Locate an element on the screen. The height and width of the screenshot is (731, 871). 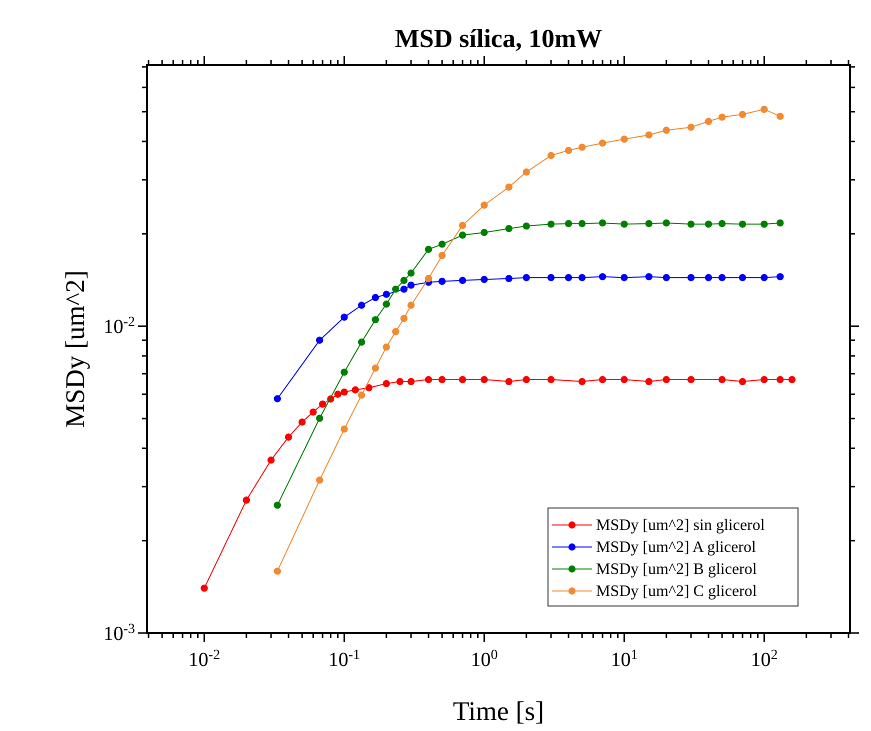
legend-label: MSDy [um^2] C glicerol is located at coordinates (677, 591).